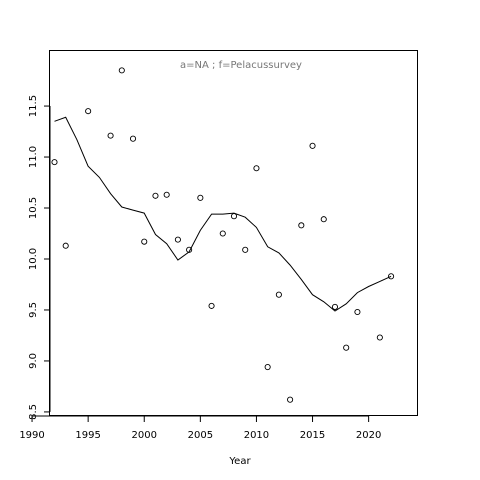 Image resolution: width=480 pixels, height=480 pixels. Describe the element at coordinates (33, 310) in the screenshot. I see `y-tick-label: 9.5` at that location.